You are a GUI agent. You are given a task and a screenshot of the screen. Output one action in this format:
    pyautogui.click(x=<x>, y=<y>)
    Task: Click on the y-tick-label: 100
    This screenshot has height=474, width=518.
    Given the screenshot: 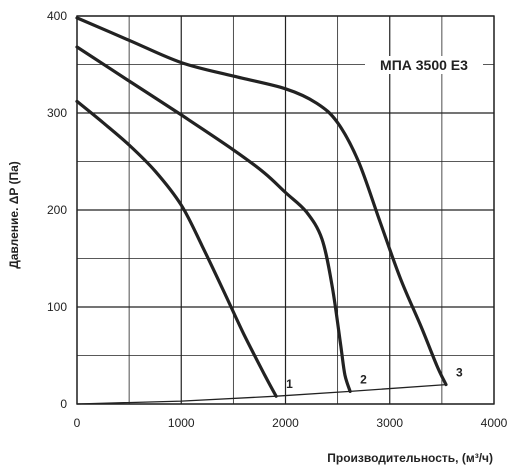 What is the action you would take?
    pyautogui.click(x=57, y=307)
    